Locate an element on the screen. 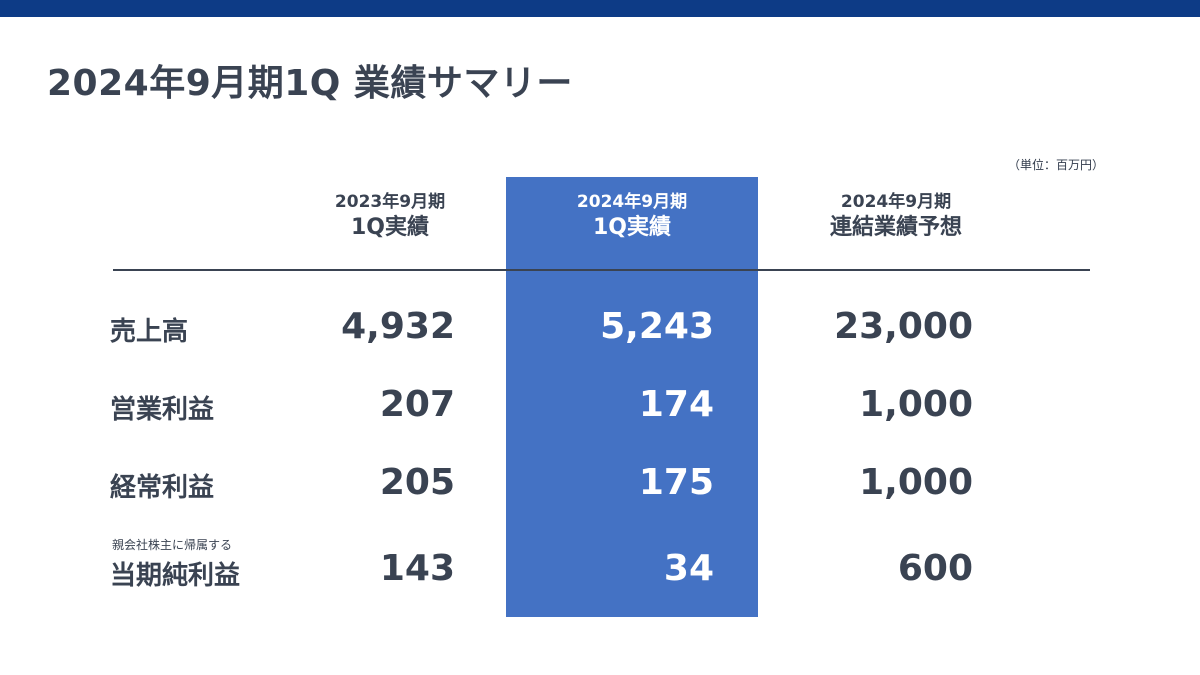  column-header-current-year: 2024年9月期 1Q実績 is located at coordinates (632, 216).